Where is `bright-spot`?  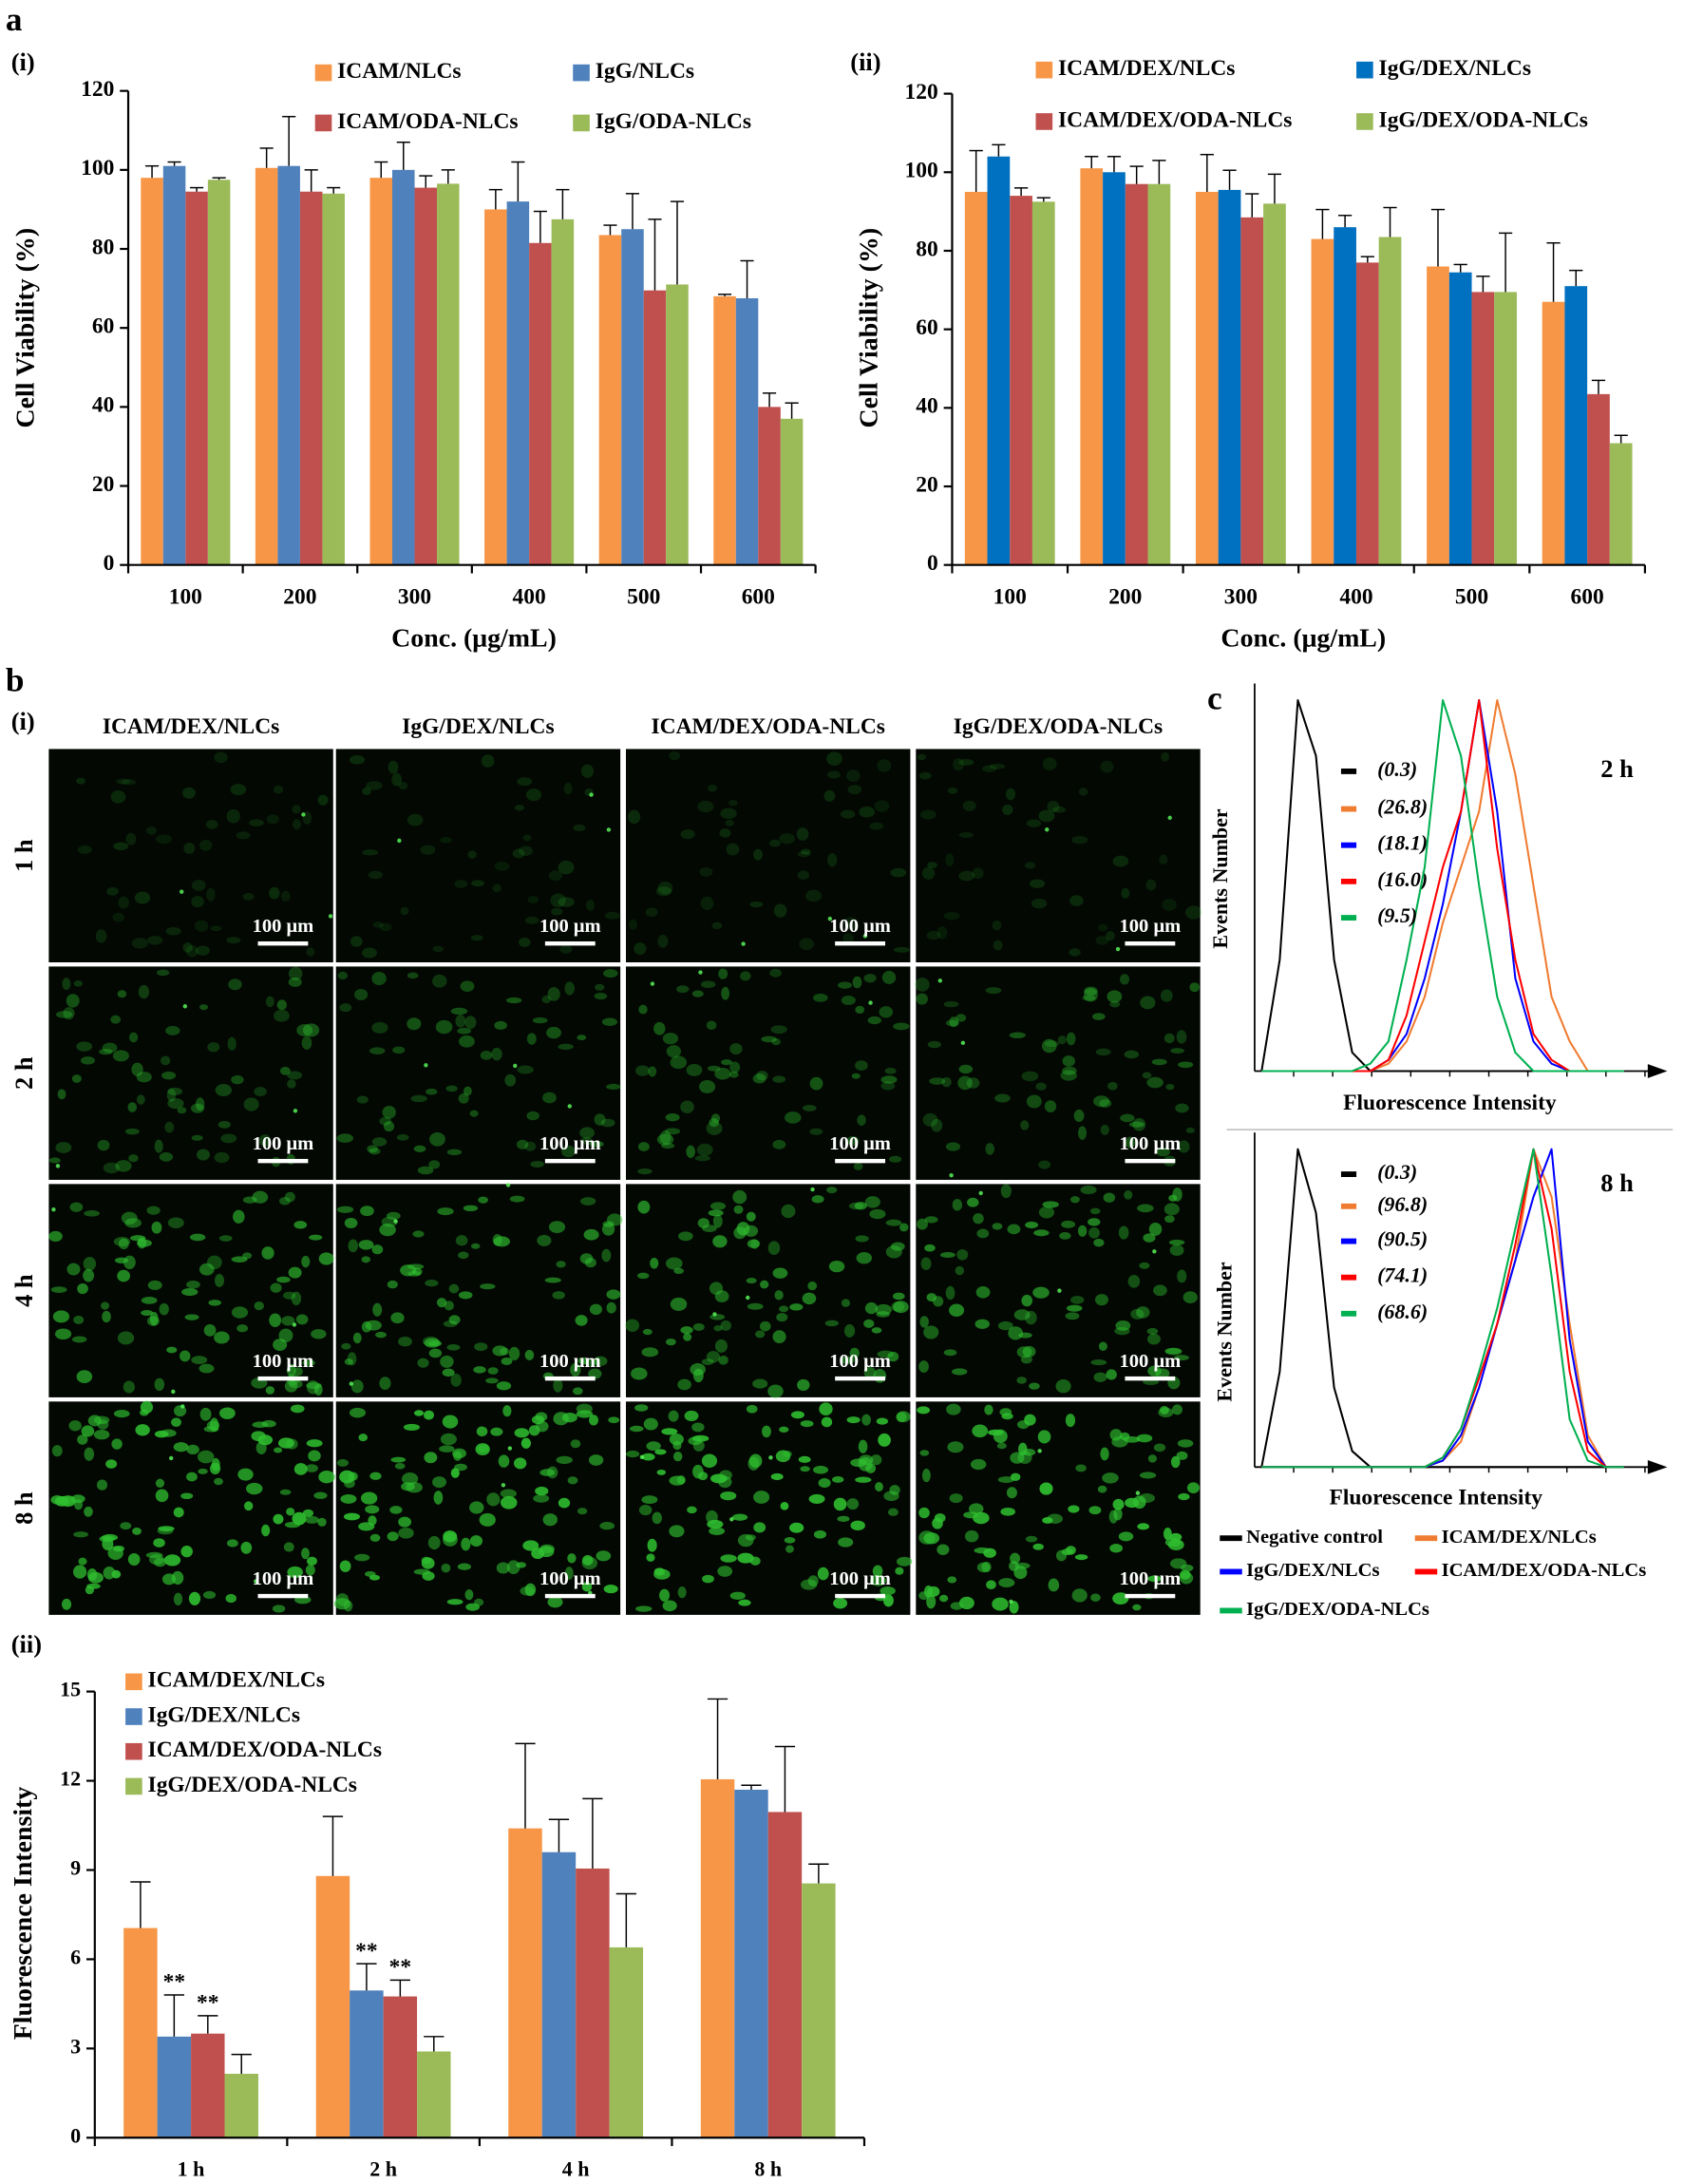
bright-spot is located at coordinates (182, 891).